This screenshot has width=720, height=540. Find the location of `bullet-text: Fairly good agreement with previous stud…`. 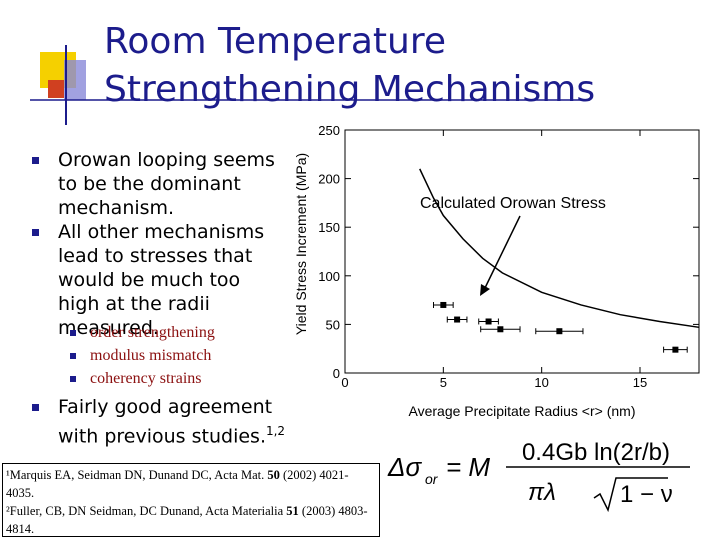

bullet-text: Fairly good agreement with previous stud… is located at coordinates (165, 422).